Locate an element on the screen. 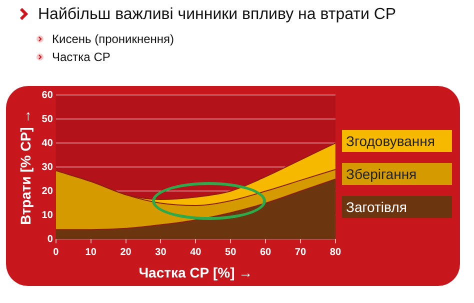 Image resolution: width=474 pixels, height=303 pixels. y-tick-label: 20 is located at coordinates (48, 191).